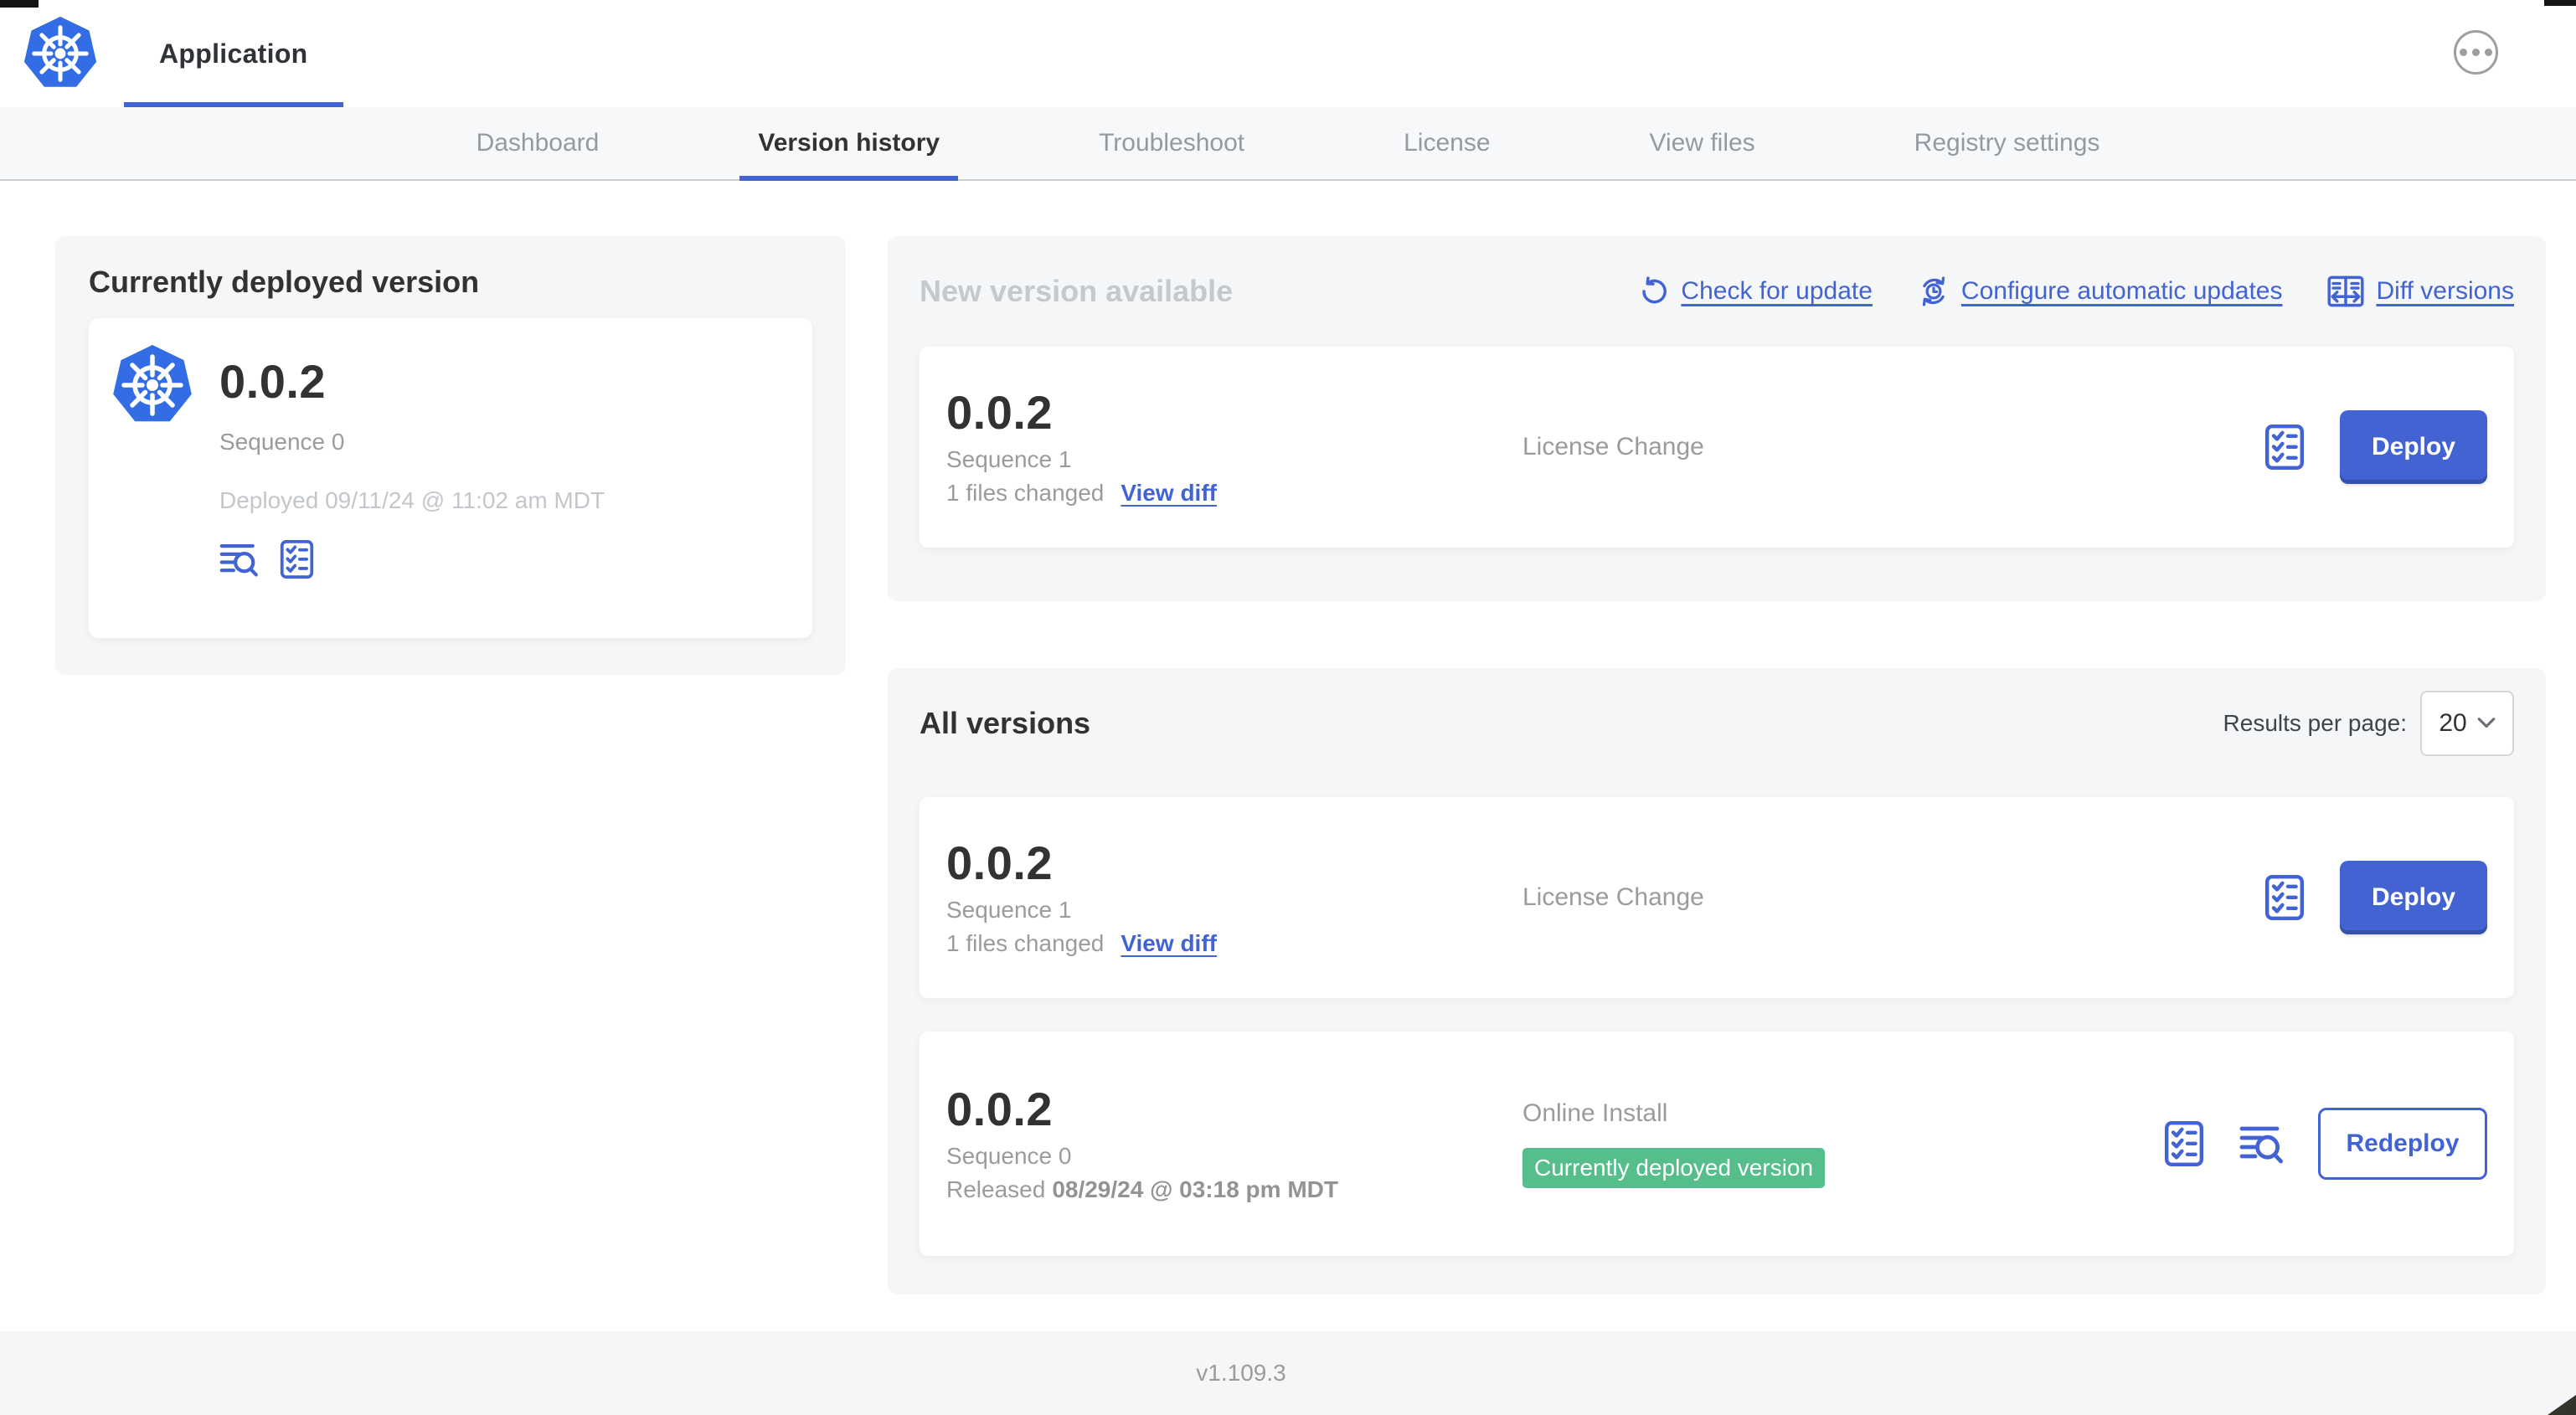 The height and width of the screenshot is (1415, 2576). What do you see at coordinates (152, 383) in the screenshot?
I see `kubernetes-version-icon` at bounding box center [152, 383].